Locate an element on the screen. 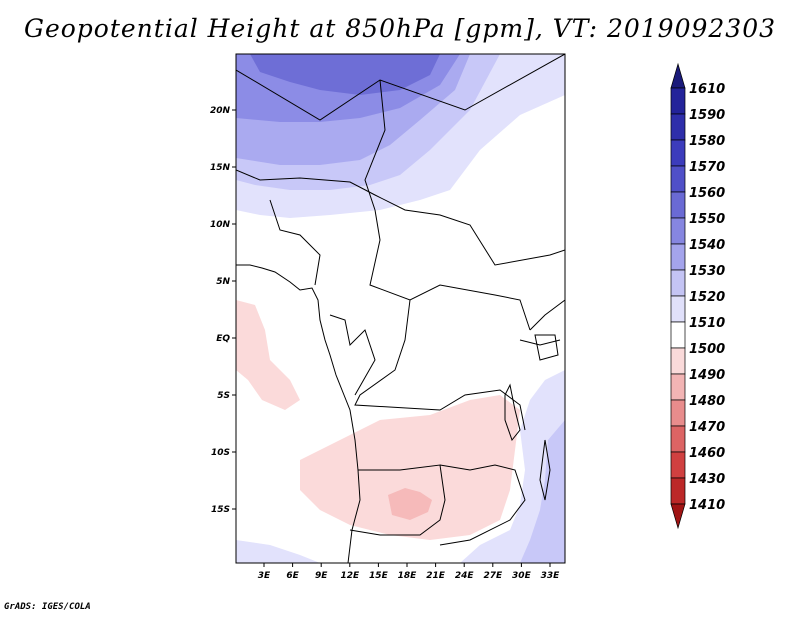 The height and width of the screenshot is (618, 800). lon-label: 9E is located at coordinates (321, 576).